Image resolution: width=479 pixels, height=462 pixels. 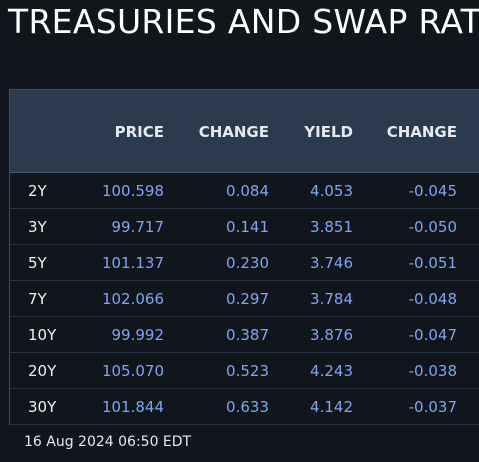 What do you see at coordinates (247, 407) in the screenshot?
I see `price-change-cell: 0.633` at bounding box center [247, 407].